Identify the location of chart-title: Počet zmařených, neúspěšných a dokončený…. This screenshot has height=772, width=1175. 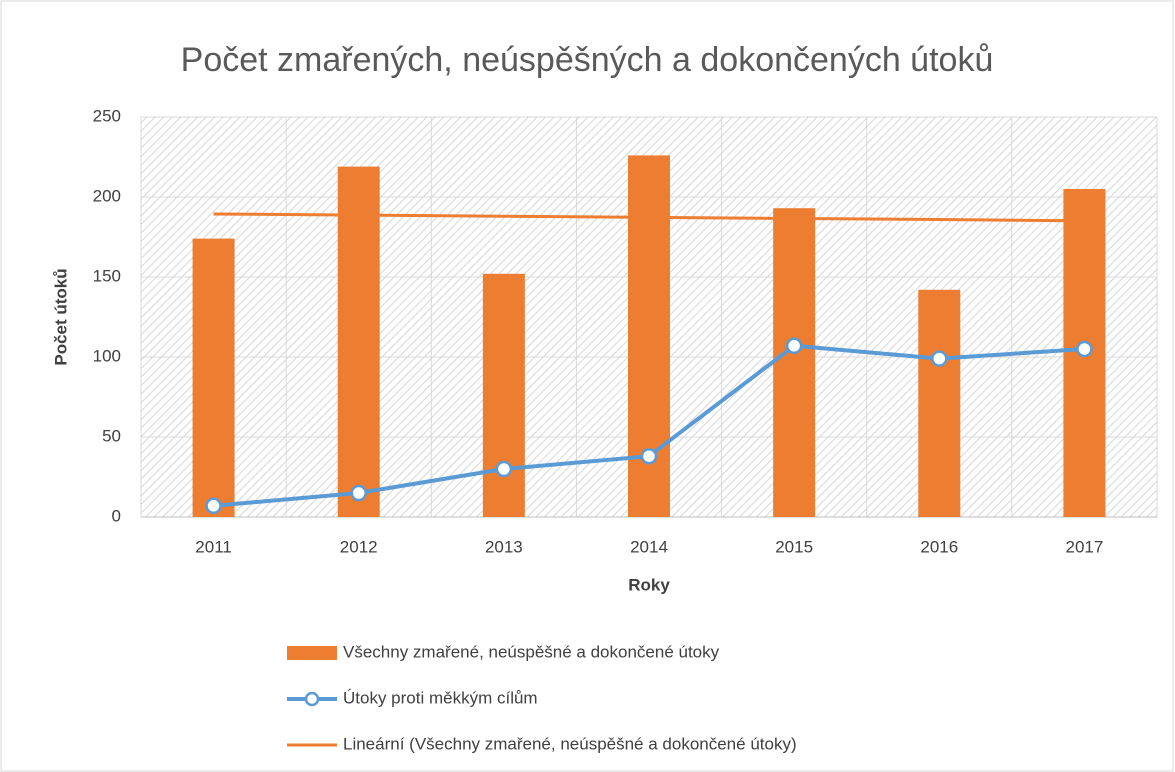
(587, 60).